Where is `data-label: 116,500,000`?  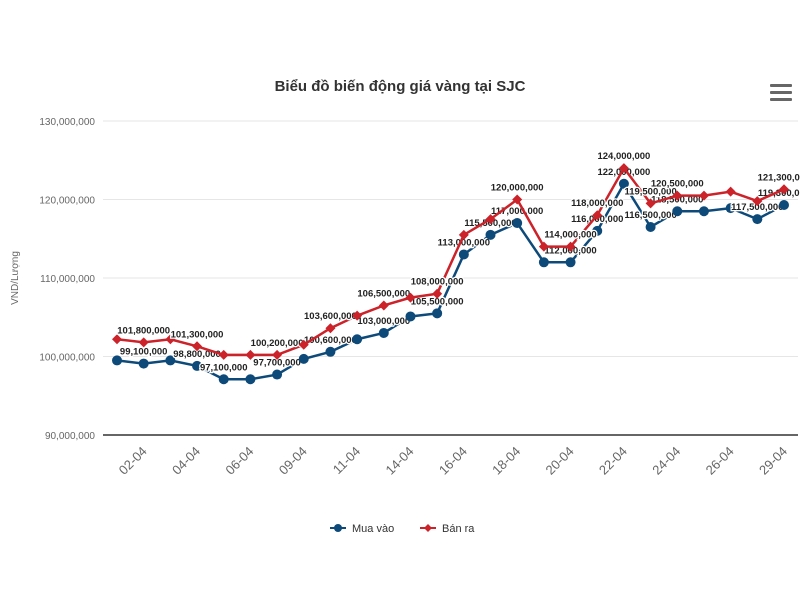
data-label: 116,500,000 is located at coordinates (650, 215).